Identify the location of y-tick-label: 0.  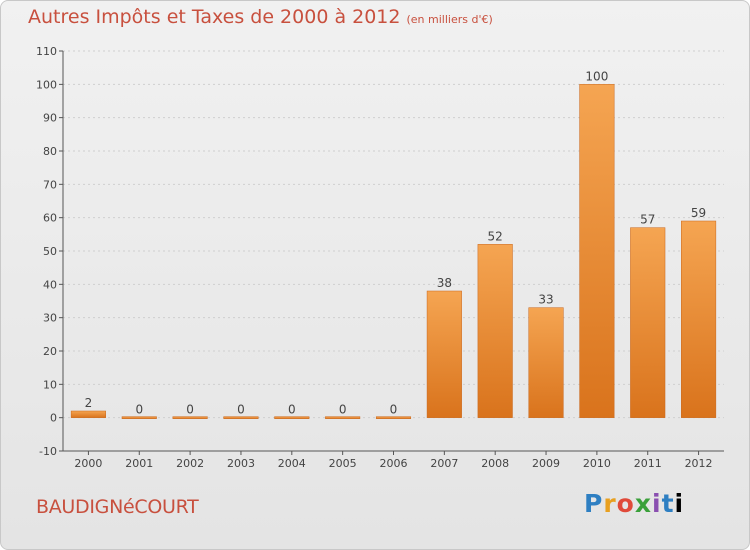
(53, 418).